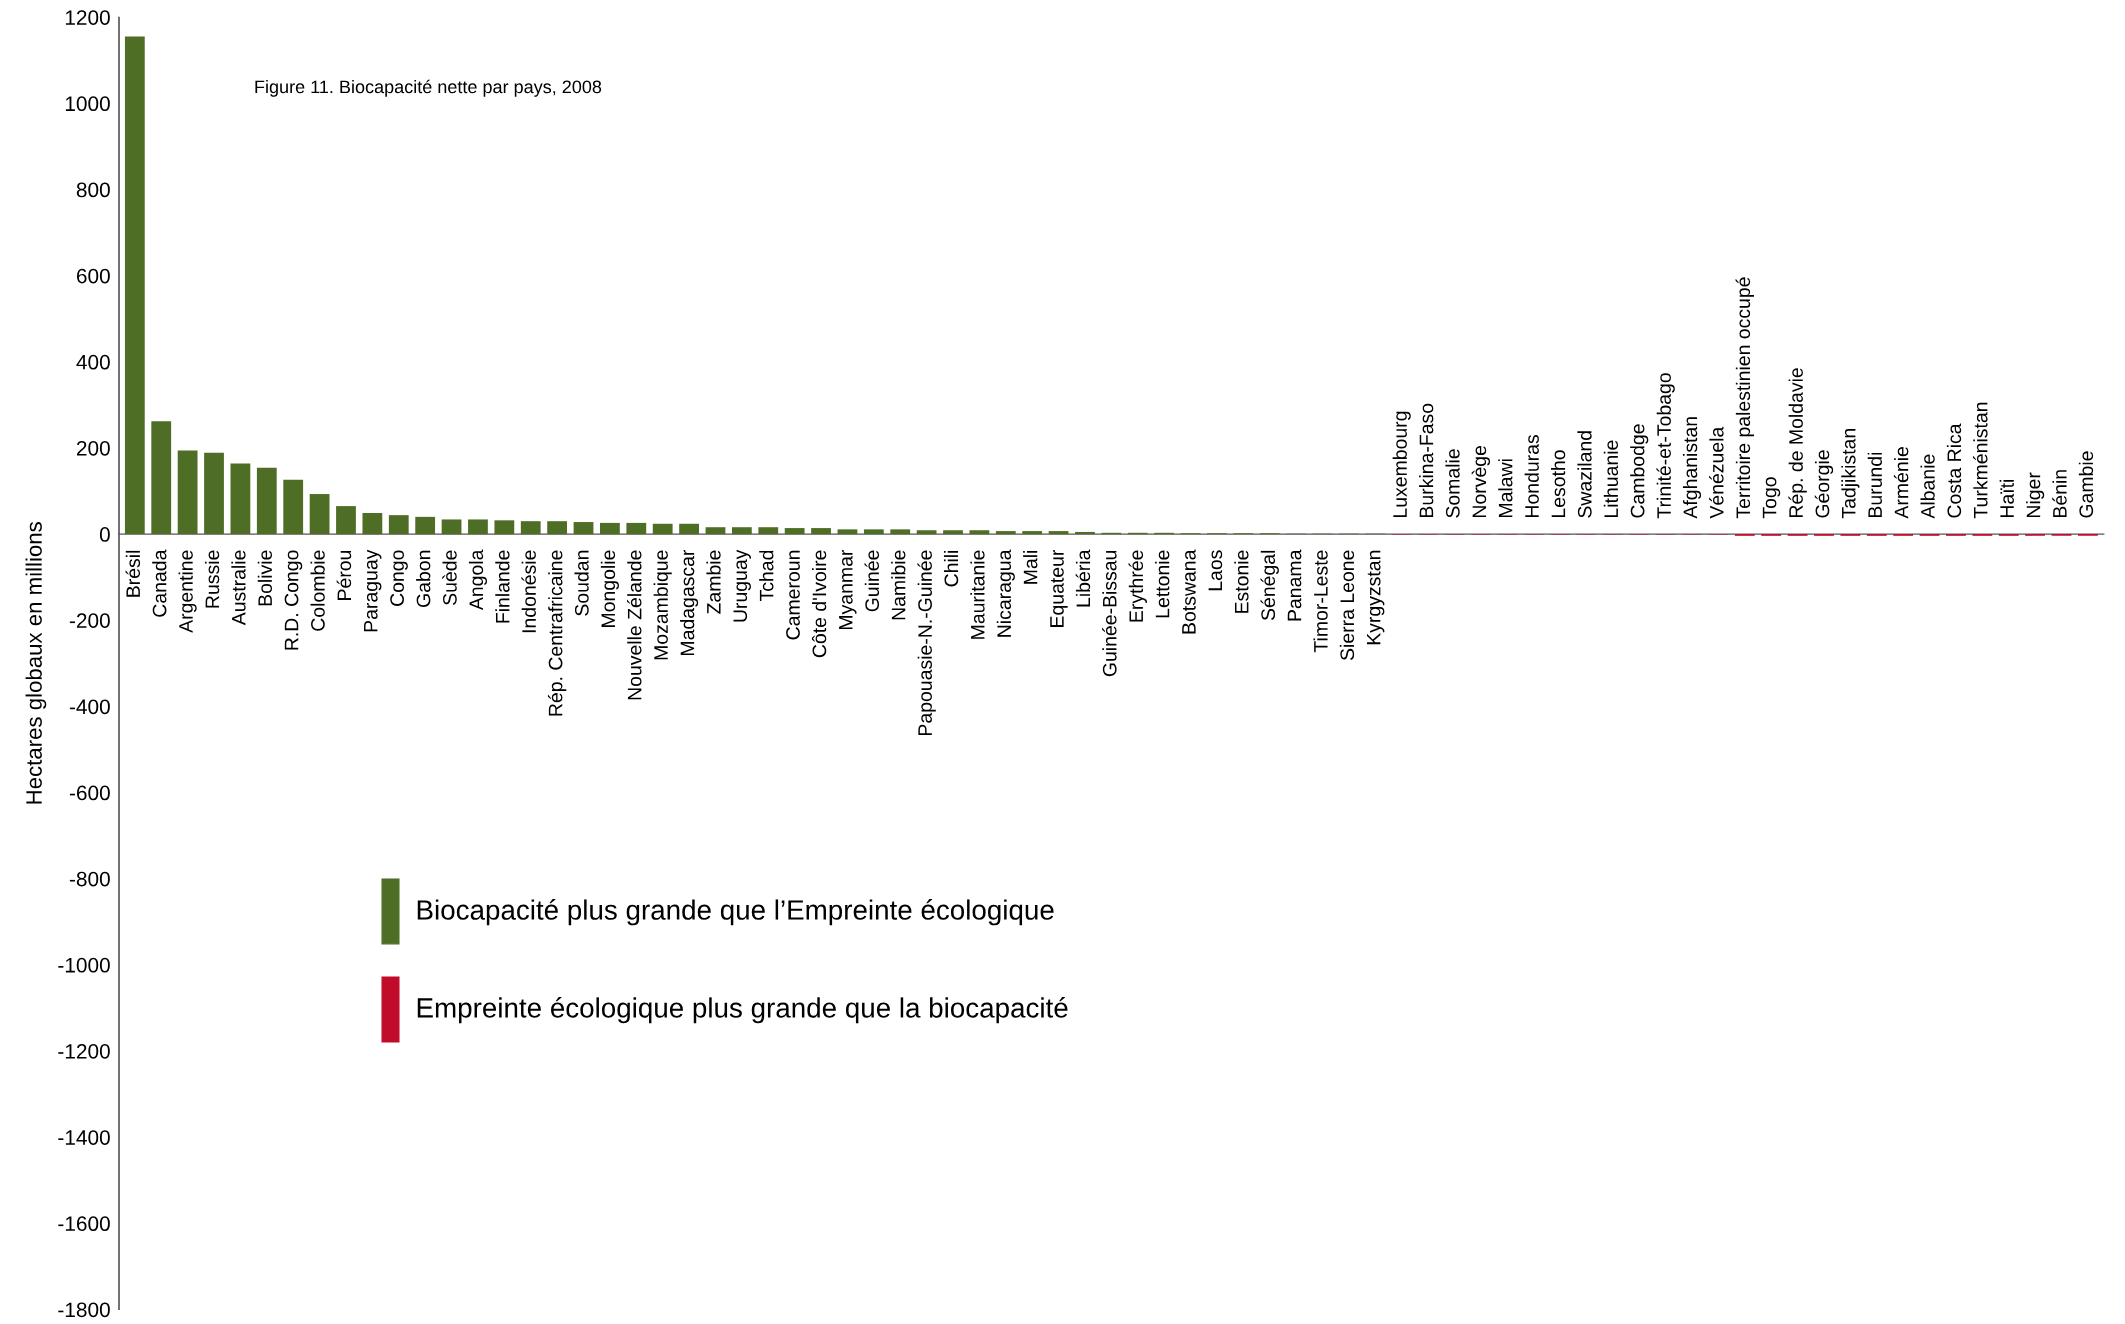 The image size is (2125, 1324). I want to click on x-tick-label: Burkina-Faso, so click(1426, 460).